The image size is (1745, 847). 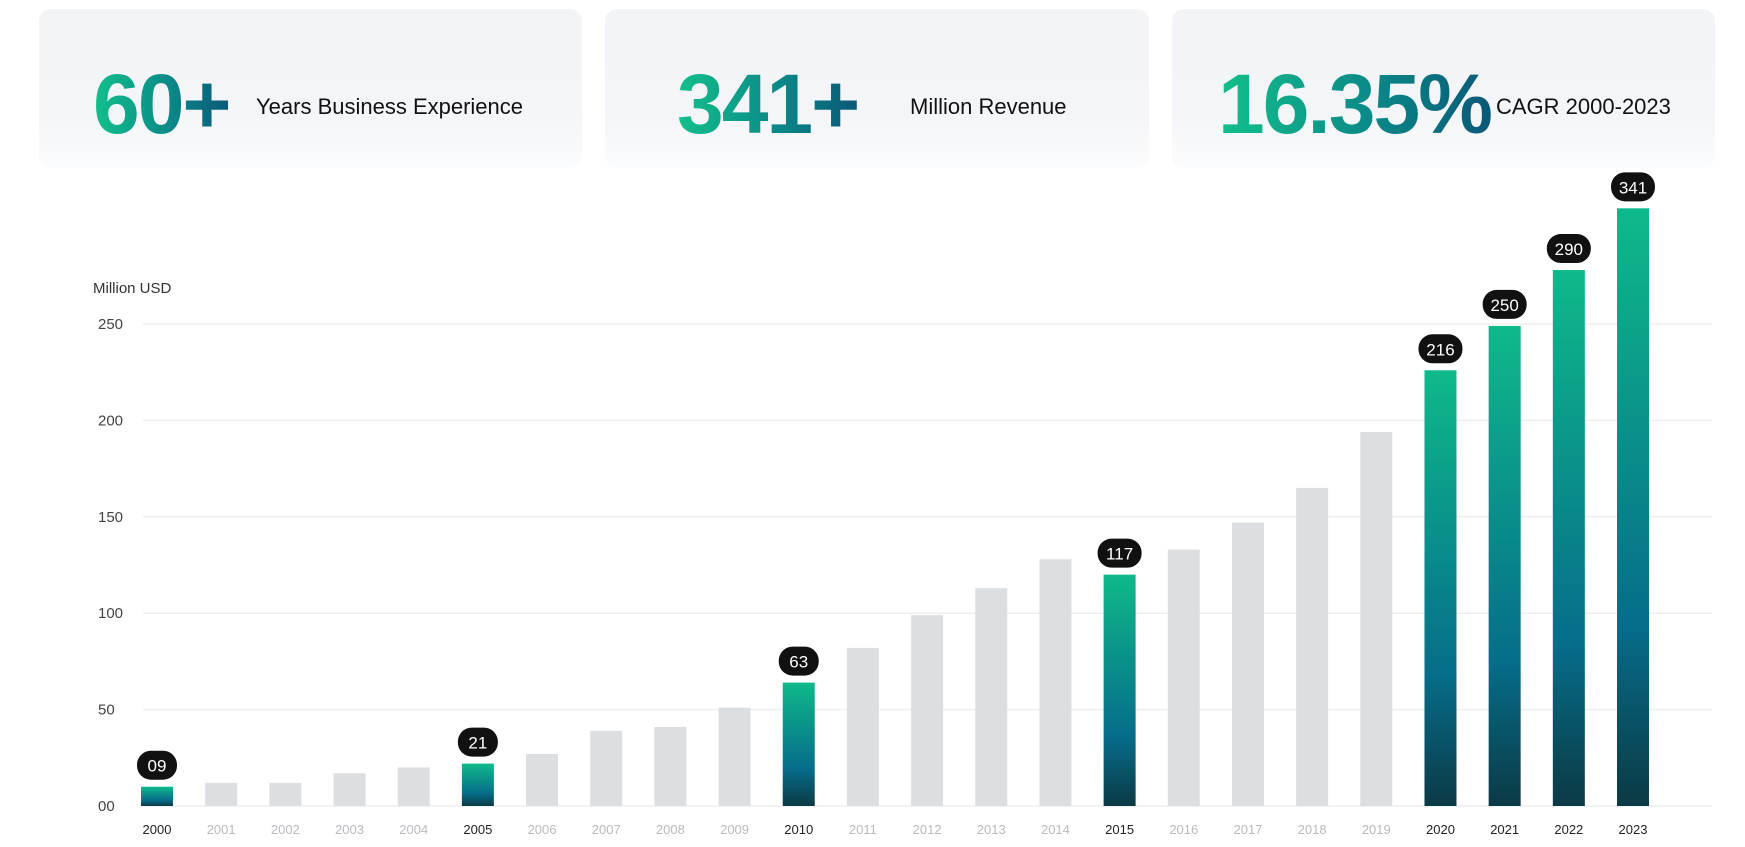 What do you see at coordinates (162, 104) in the screenshot?
I see `stat-value: 60+` at bounding box center [162, 104].